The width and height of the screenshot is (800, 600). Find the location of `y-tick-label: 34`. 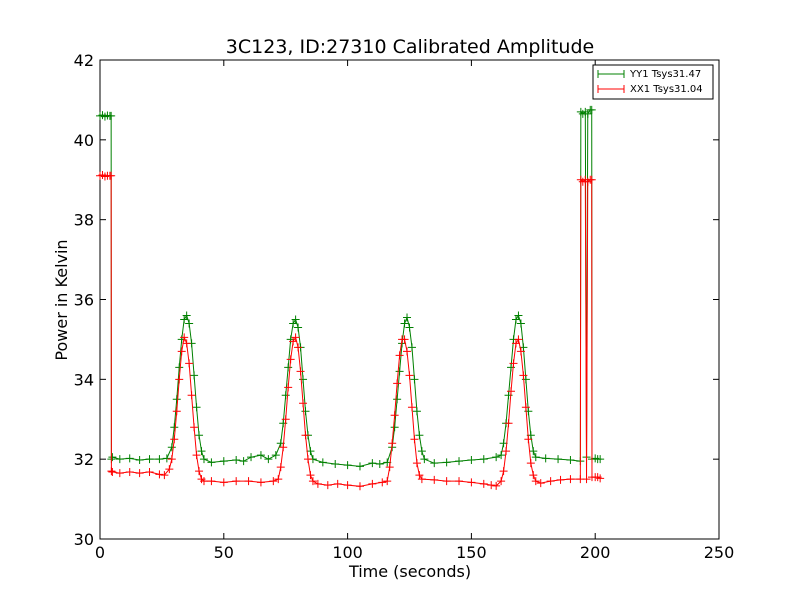

y-tick-label: 34 is located at coordinates (84, 379).